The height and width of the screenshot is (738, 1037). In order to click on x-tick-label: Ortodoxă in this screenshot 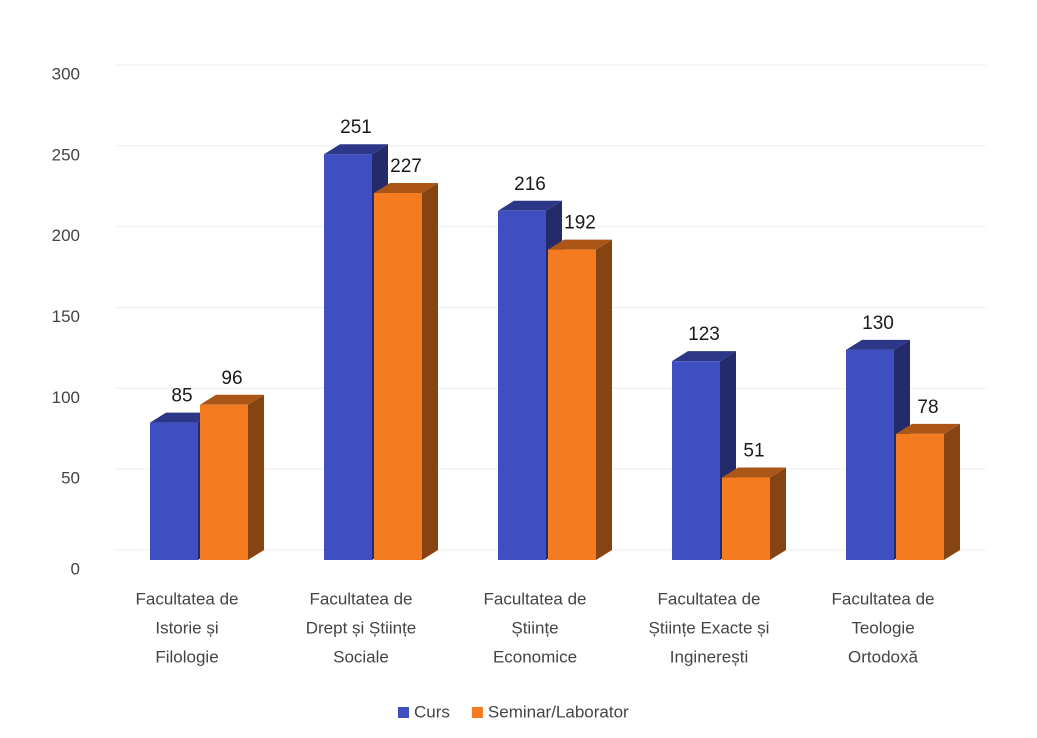, I will do `click(883, 656)`.